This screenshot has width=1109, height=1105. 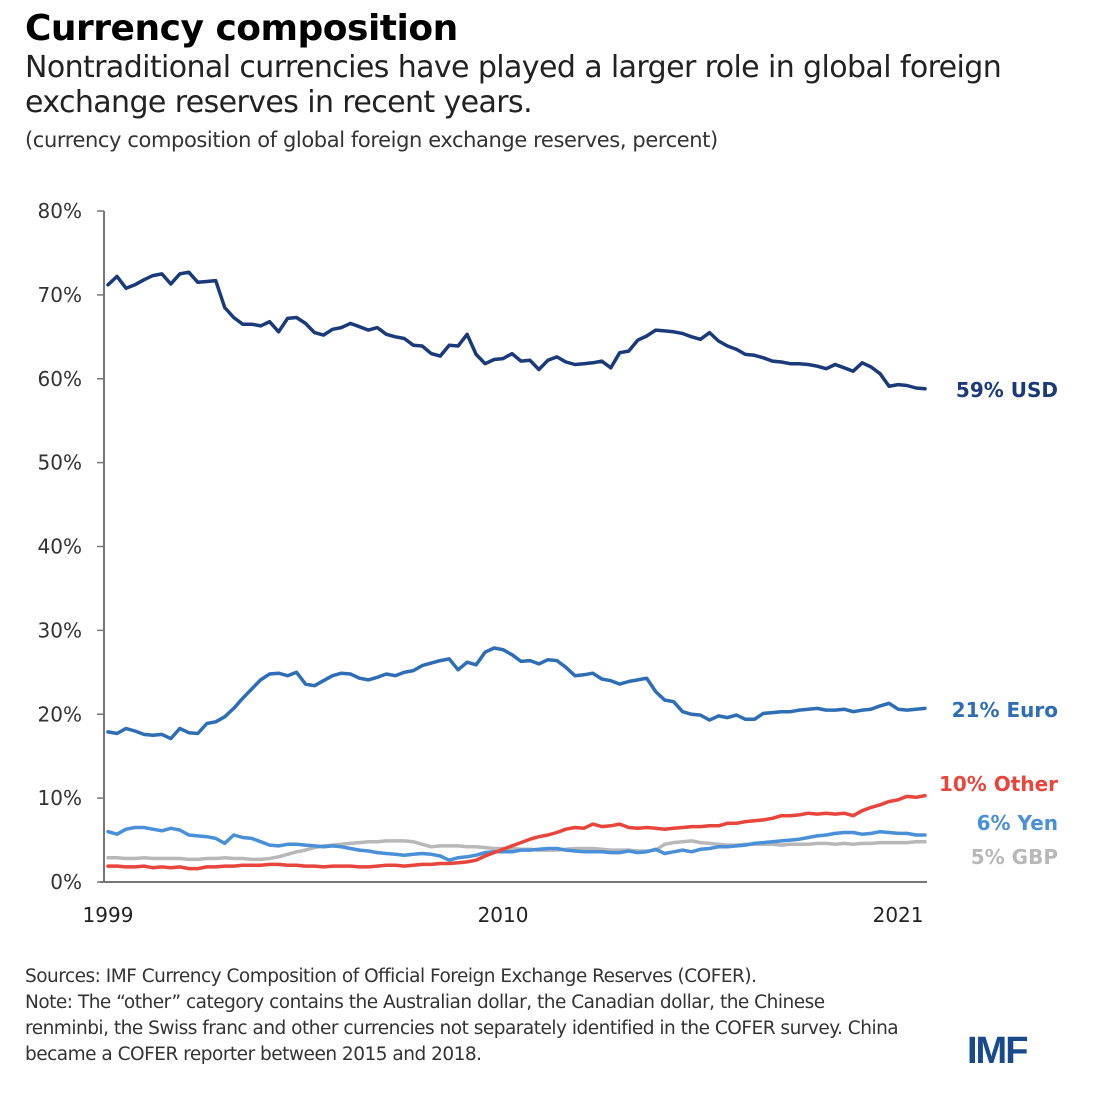 What do you see at coordinates (516, 850) in the screenshot?
I see `series-line-gbp` at bounding box center [516, 850].